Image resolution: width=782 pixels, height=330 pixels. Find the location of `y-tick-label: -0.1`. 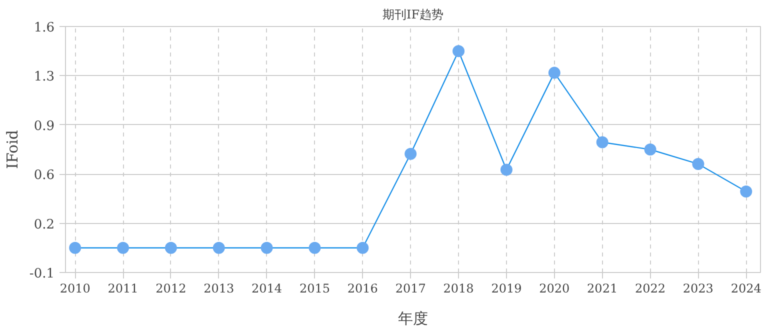

y-tick-label: -0.1 is located at coordinates (42, 274).